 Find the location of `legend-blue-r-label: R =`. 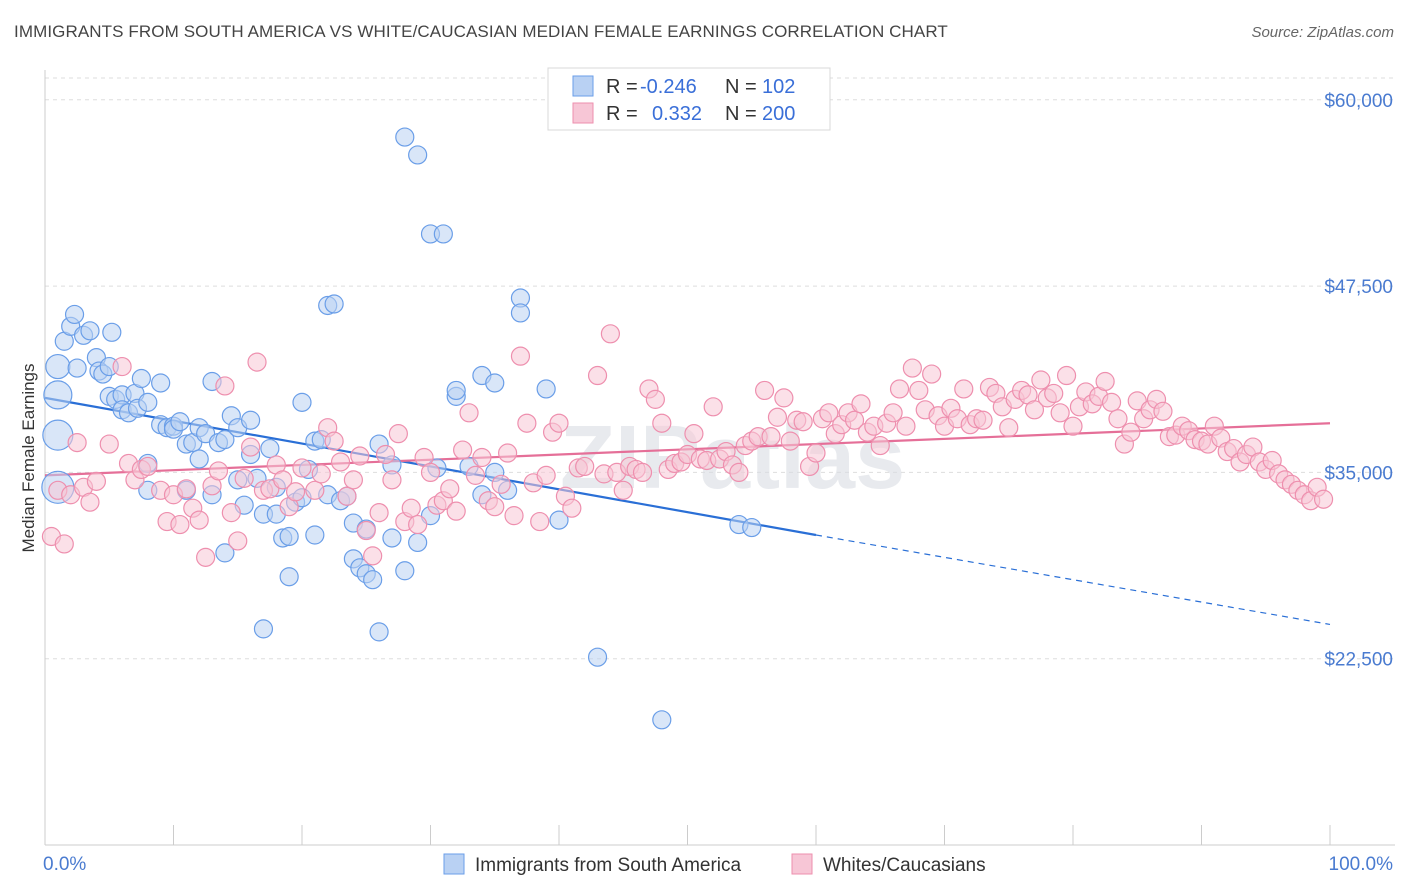

legend-blue-r-label: R = is located at coordinates (622, 87).